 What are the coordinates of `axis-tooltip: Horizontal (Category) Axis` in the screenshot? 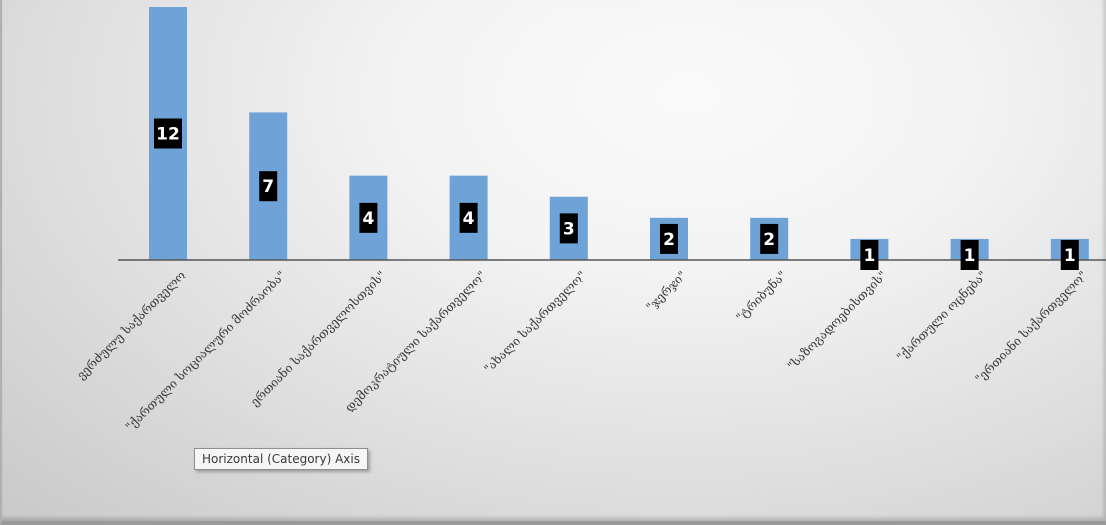 It's located at (281, 459).